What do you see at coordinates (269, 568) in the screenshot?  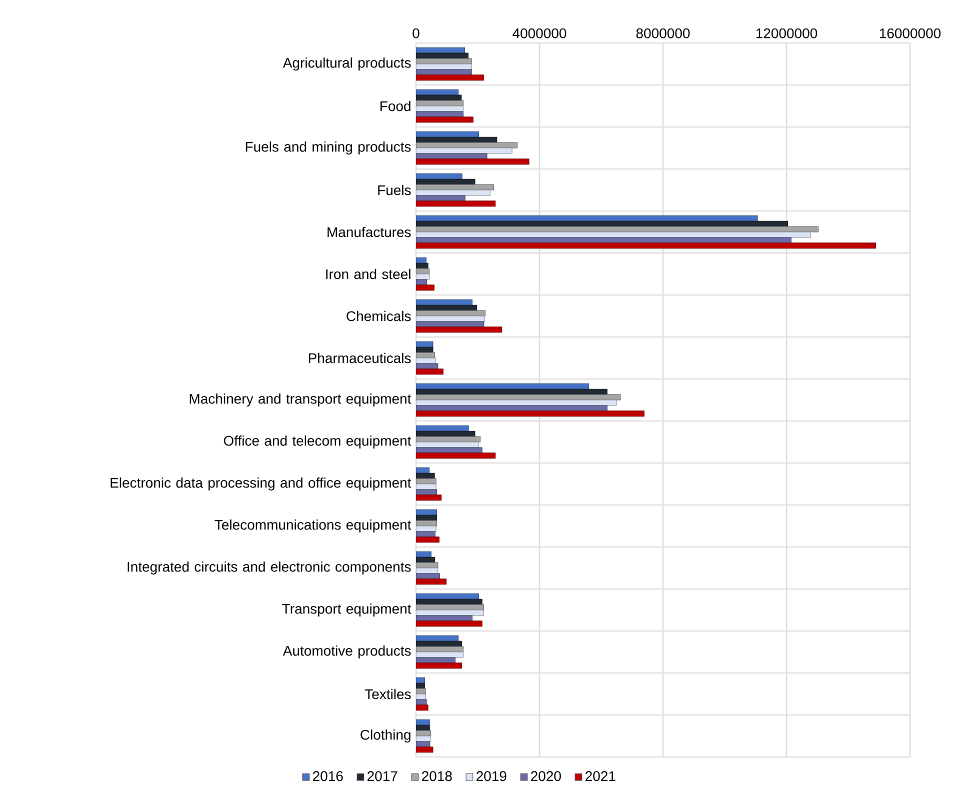 I see `y-tick-label: Integrated circuits and electronic components` at bounding box center [269, 568].